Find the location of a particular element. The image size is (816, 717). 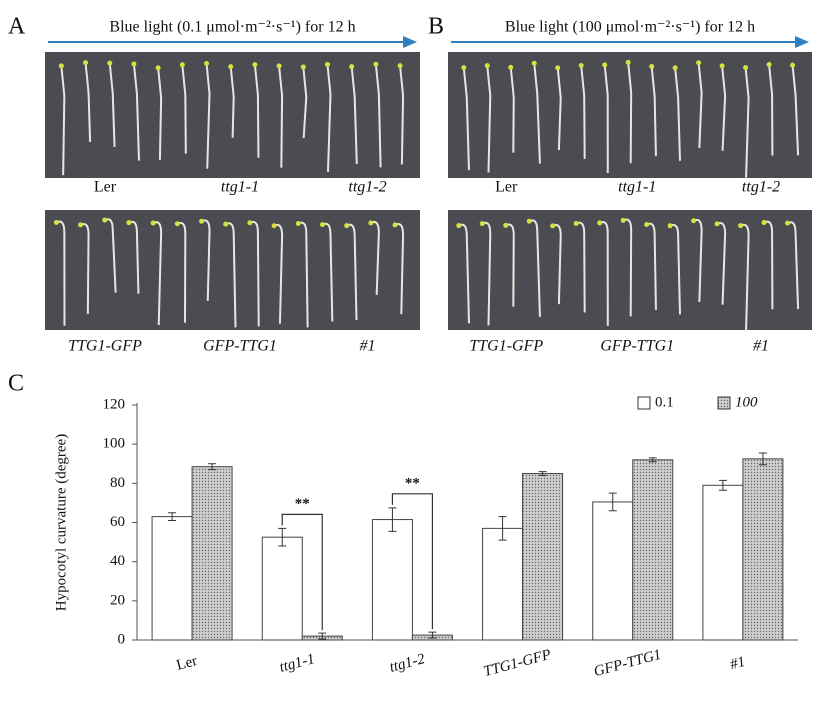

y-tick-label: 60 is located at coordinates (117, 522).